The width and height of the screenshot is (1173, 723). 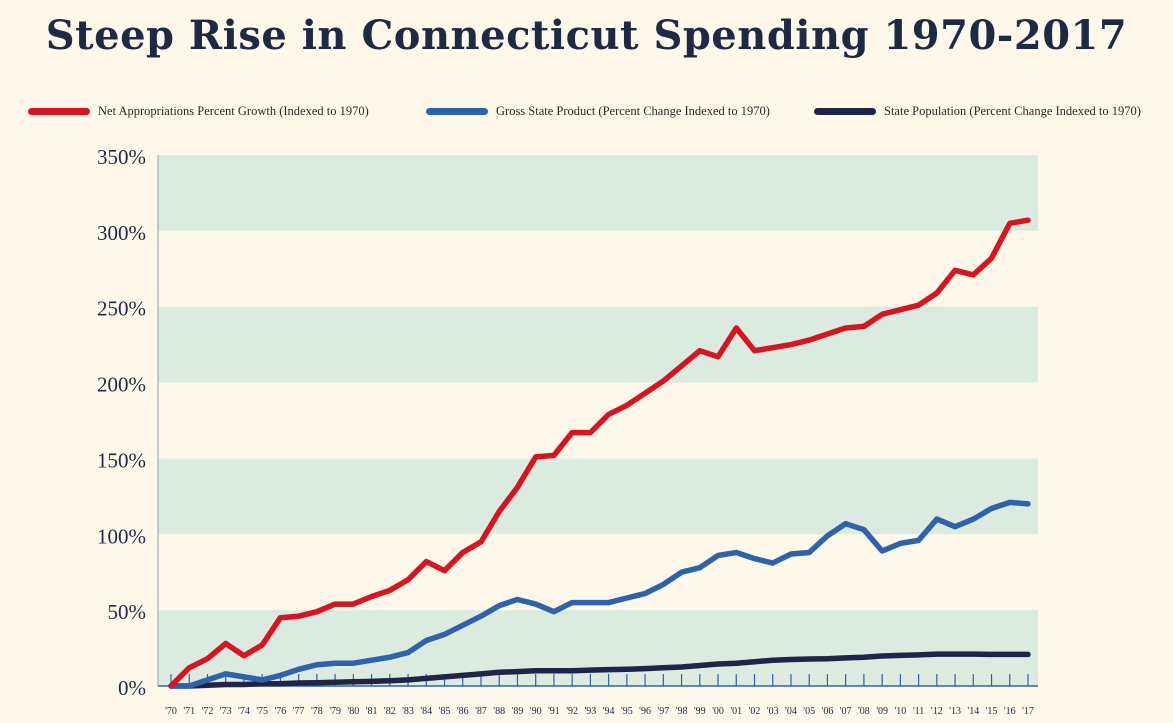 I want to click on x-tick-label: '79, so click(x=335, y=711).